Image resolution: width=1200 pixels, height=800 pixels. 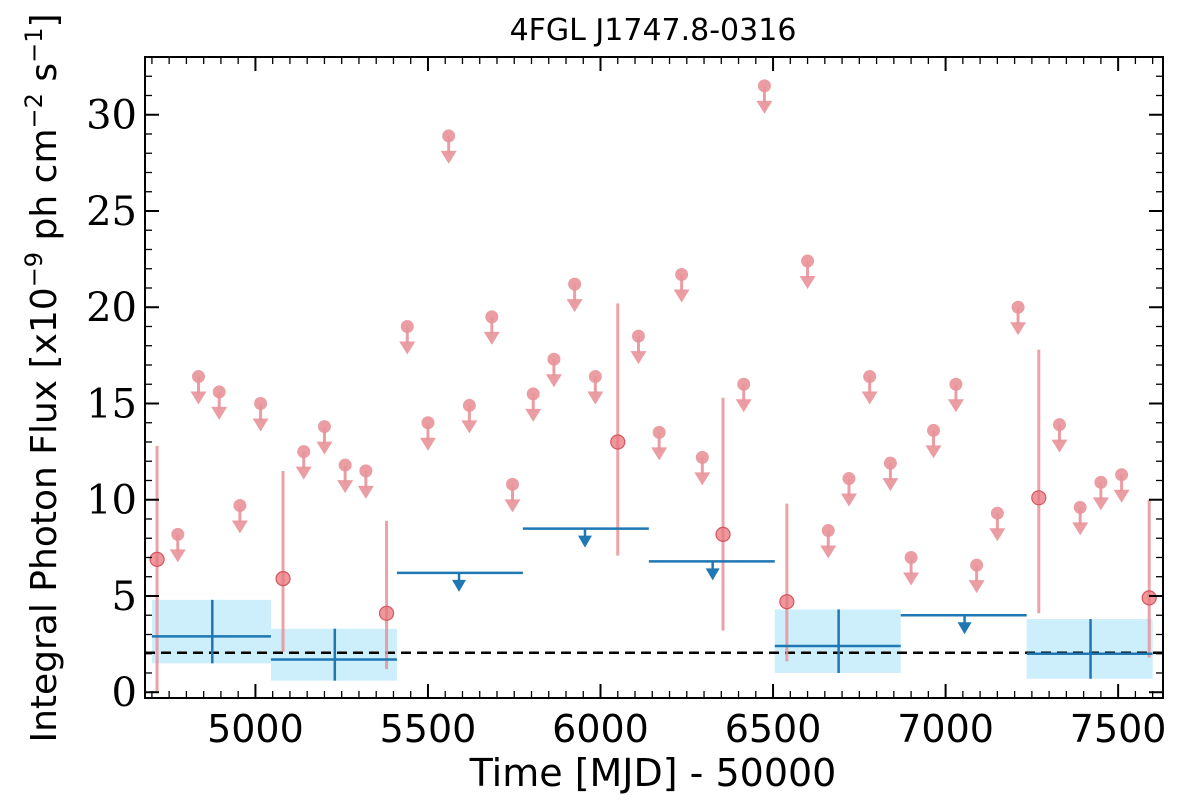 I want to click on x-tick-label: 7000, so click(x=945, y=729).